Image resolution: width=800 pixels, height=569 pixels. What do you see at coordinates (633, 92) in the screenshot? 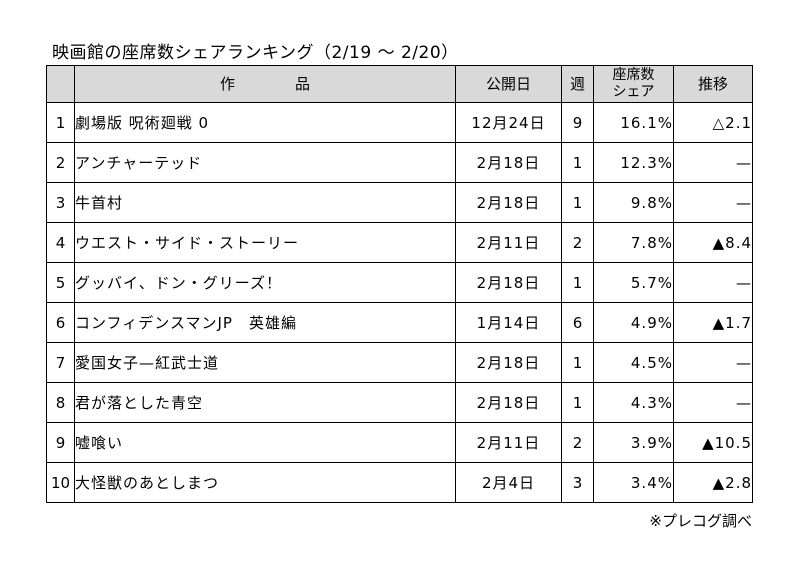
I see `column-header-share-line2: シェア` at bounding box center [633, 92].